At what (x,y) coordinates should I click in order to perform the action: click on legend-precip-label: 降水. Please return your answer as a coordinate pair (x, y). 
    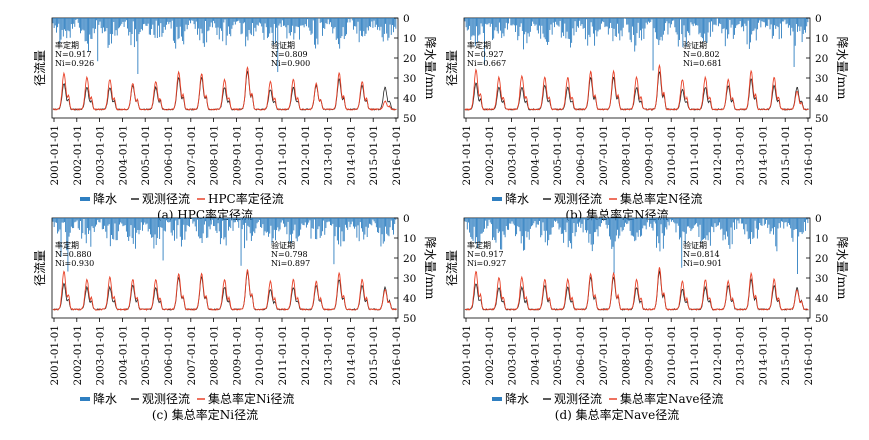
    Looking at the image, I should click on (517, 399).